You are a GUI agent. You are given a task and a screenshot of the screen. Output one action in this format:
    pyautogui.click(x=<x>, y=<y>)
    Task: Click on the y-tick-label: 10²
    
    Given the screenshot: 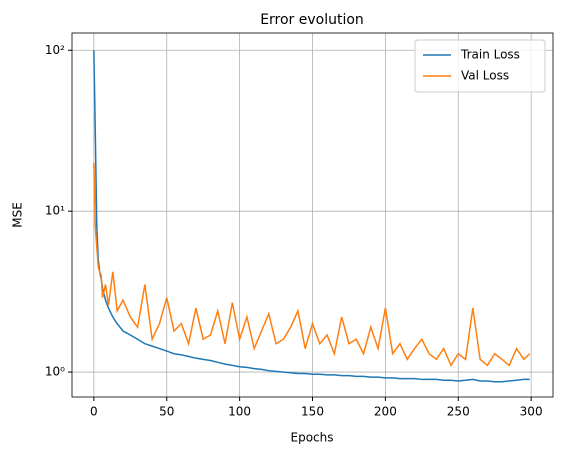 What is the action you would take?
    pyautogui.click(x=55, y=50)
    